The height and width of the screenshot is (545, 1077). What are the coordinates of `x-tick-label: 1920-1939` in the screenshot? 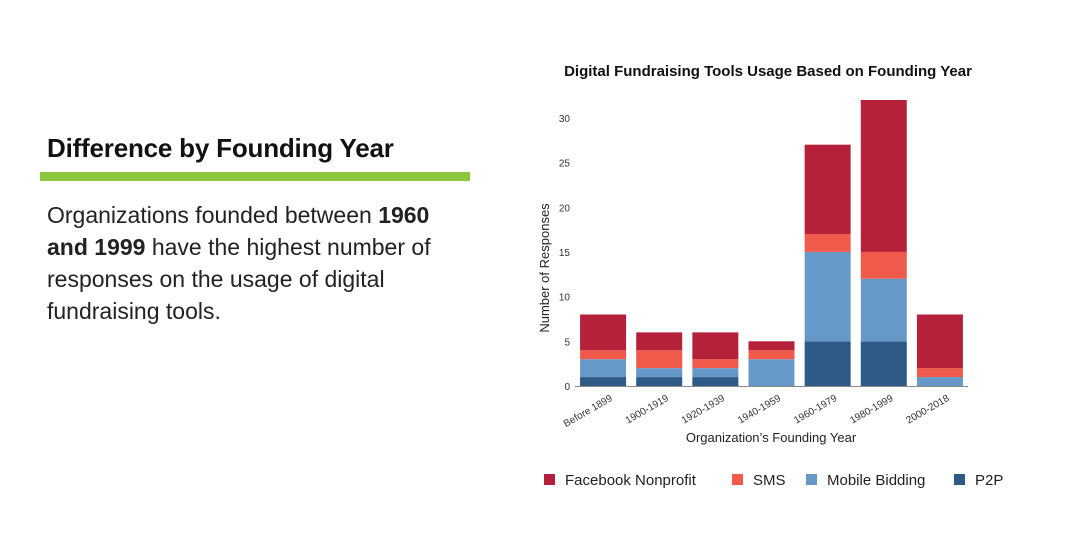 It's located at (703, 410).